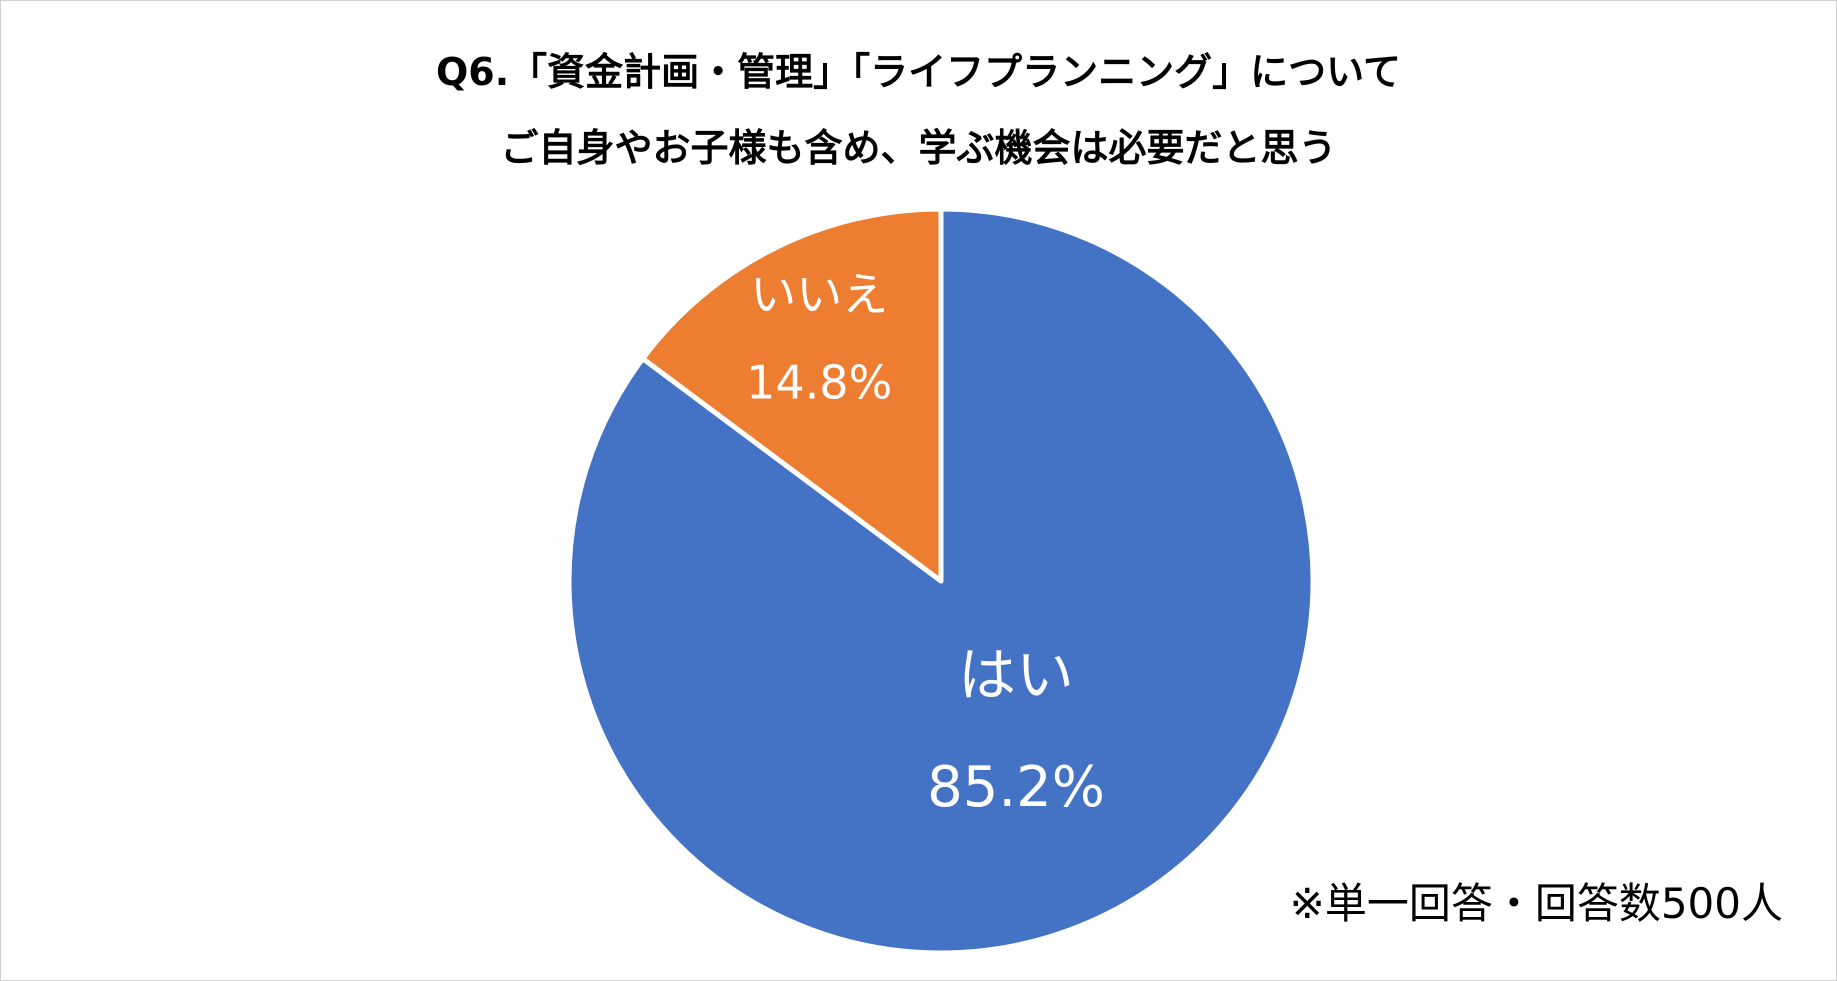 The image size is (1837, 981). What do you see at coordinates (819, 294) in the screenshot?
I see `slice-label-1: いいえ` at bounding box center [819, 294].